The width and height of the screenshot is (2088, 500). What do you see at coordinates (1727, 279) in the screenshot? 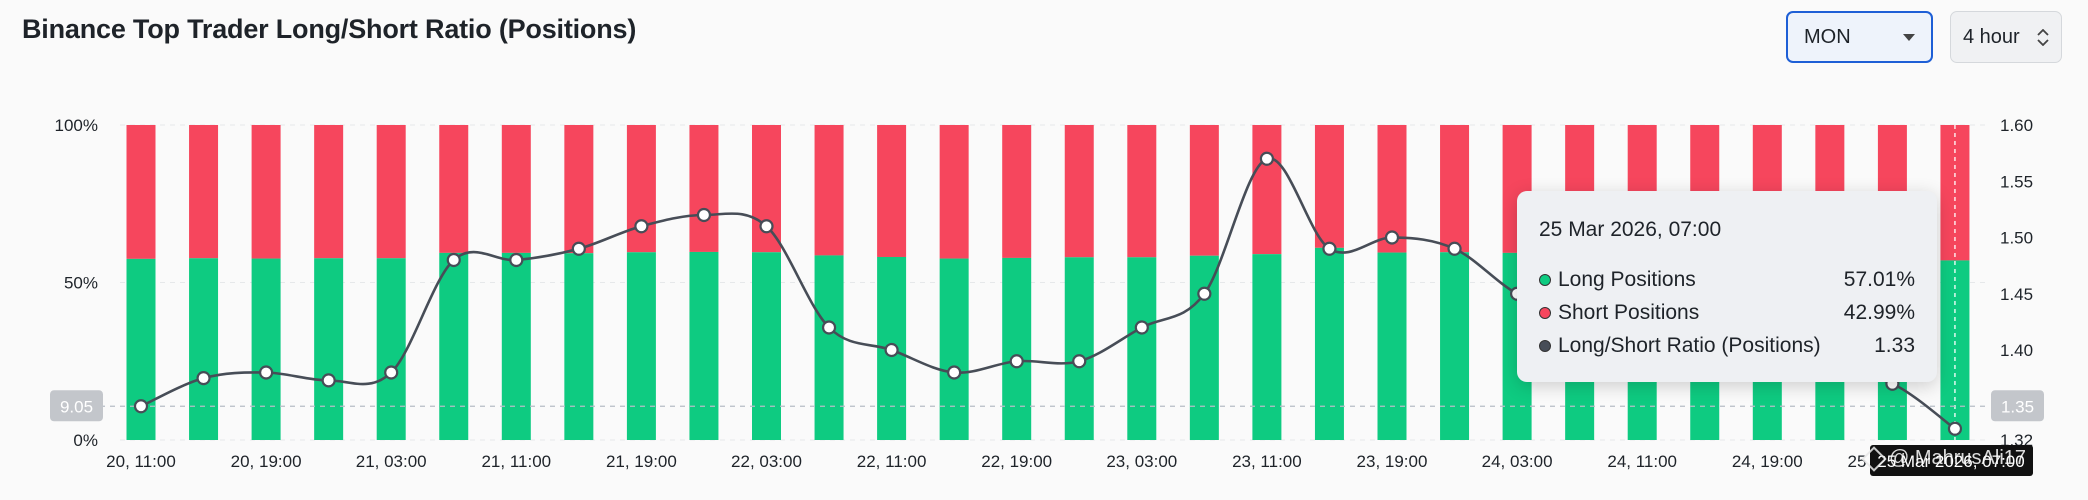
I see `tooltip-row-long: Long Positions 57.01%` at bounding box center [1727, 279].